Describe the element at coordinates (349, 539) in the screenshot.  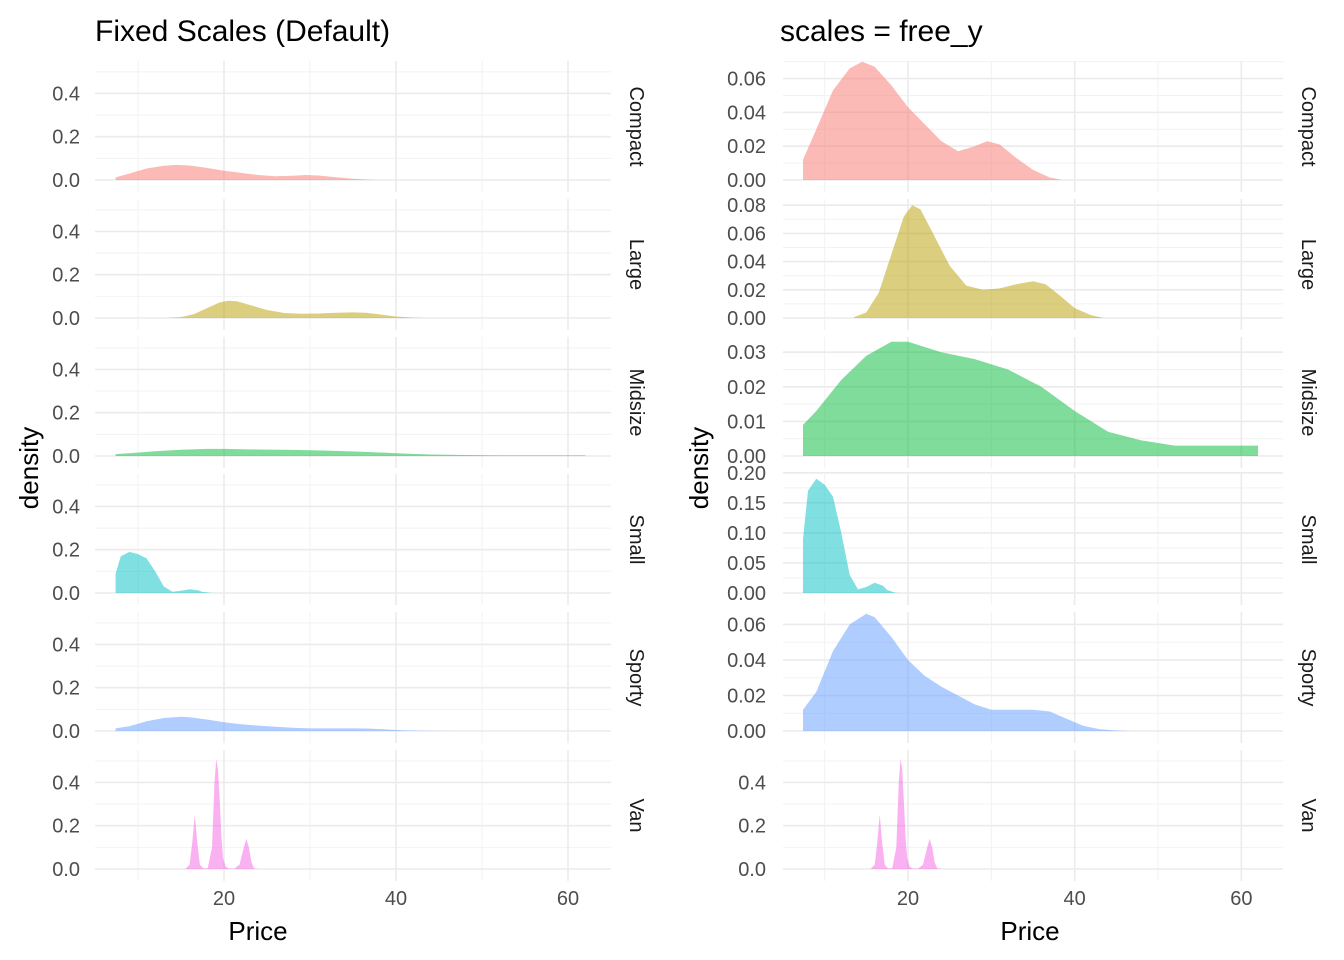
I see `panel-small-fixed: 0.0 0.2 0.4 Small` at that location.